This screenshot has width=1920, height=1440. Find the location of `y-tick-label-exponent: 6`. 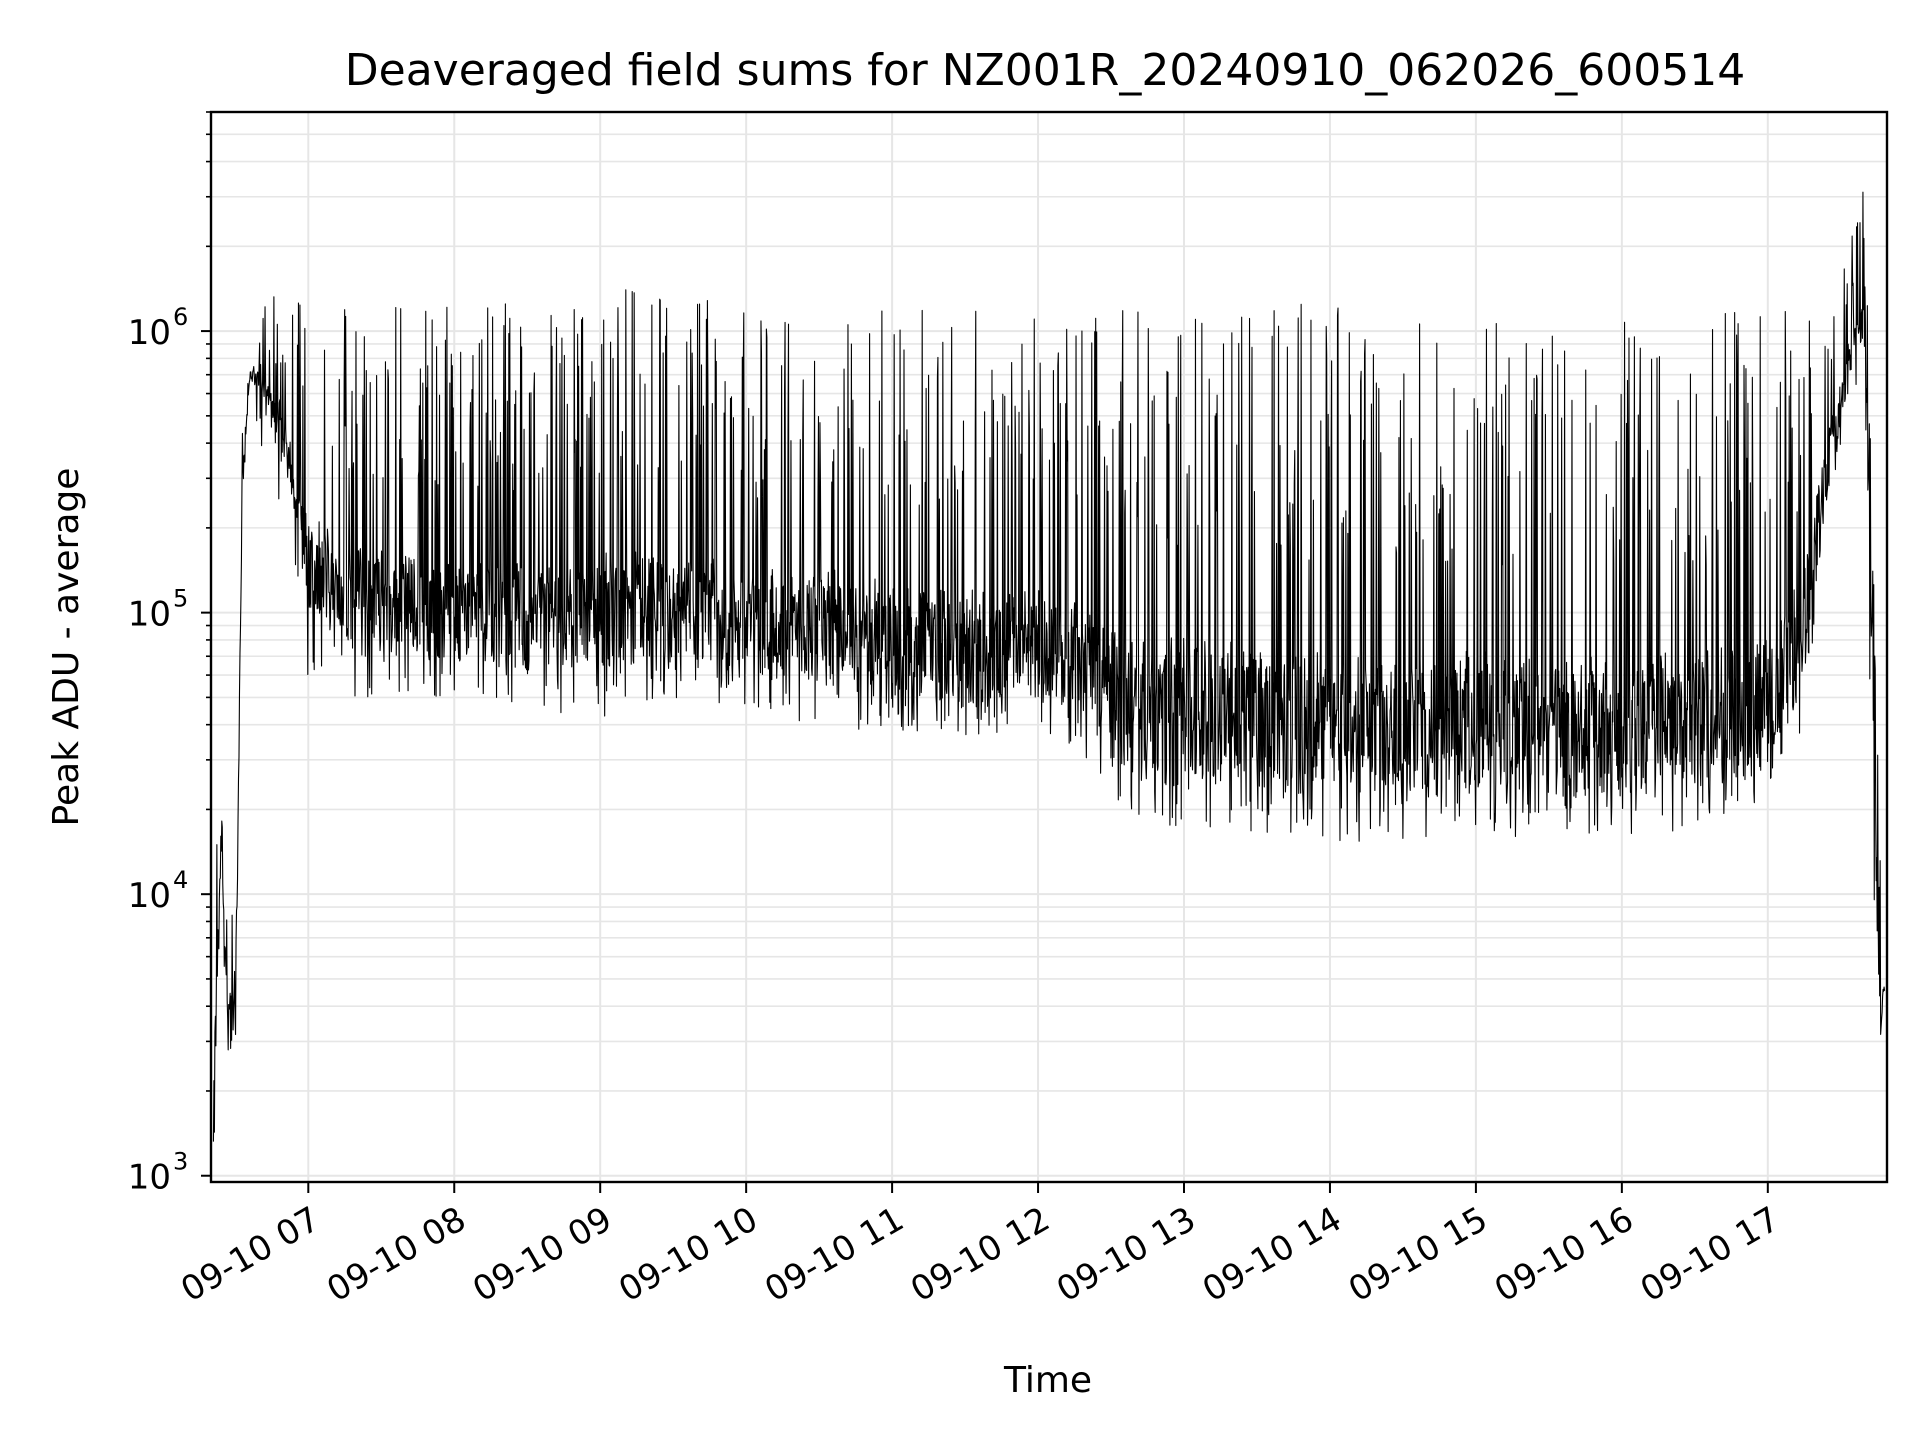

y-tick-label-exponent: 6 is located at coordinates (180, 317).